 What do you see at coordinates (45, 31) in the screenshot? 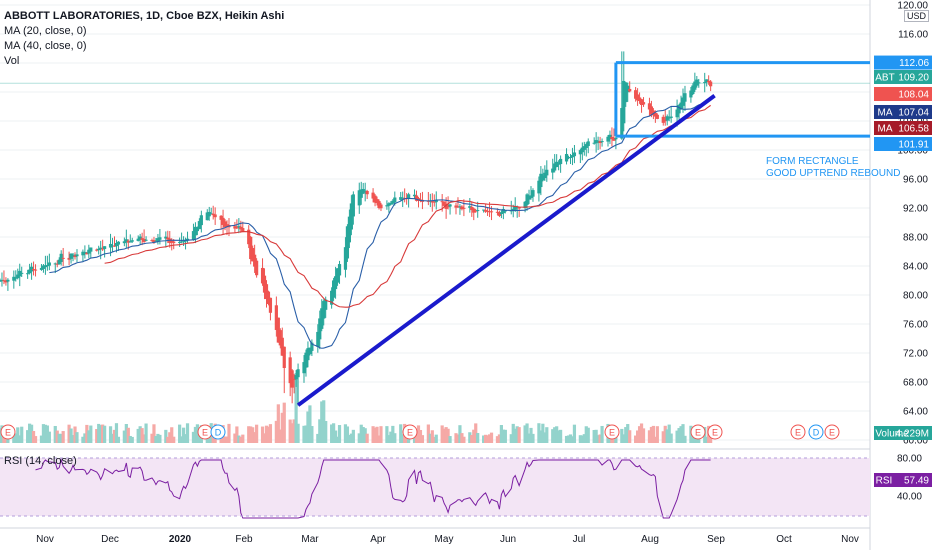
I see `ma20-legend: MA (20, close, 0)` at bounding box center [45, 31].